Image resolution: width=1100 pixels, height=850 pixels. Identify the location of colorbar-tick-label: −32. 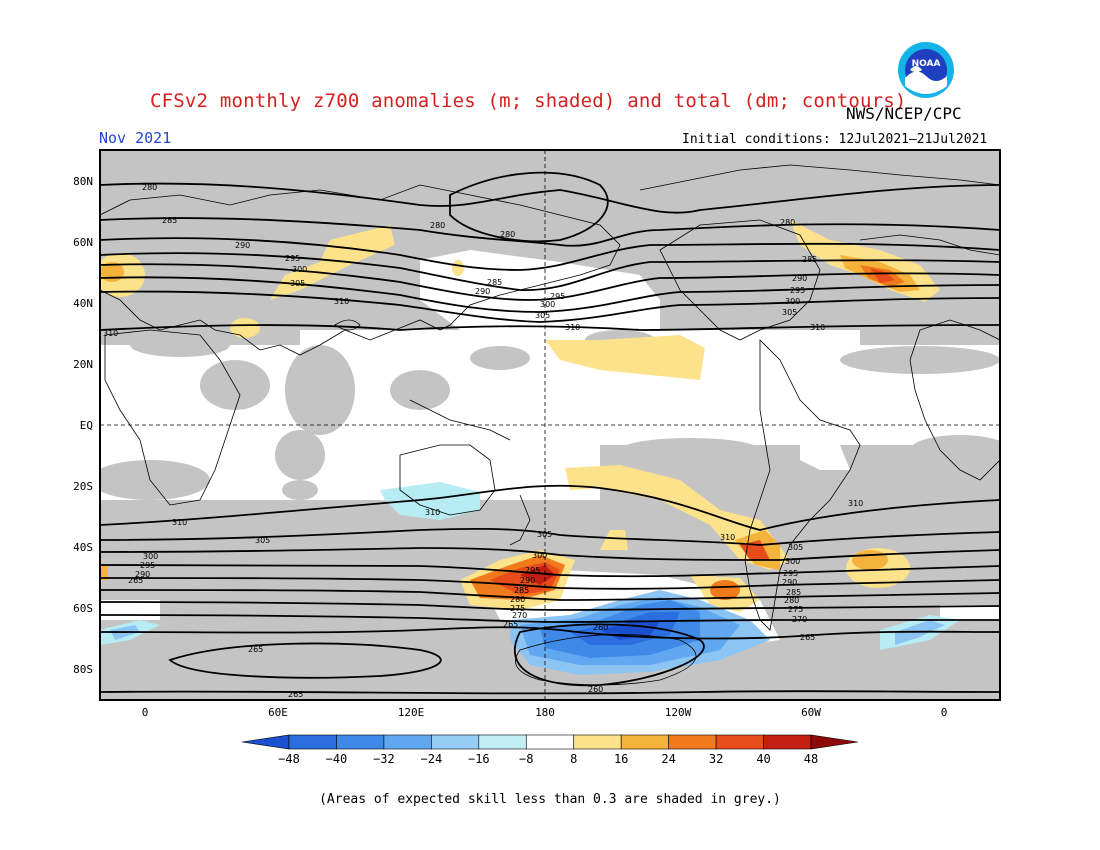
(384, 759).